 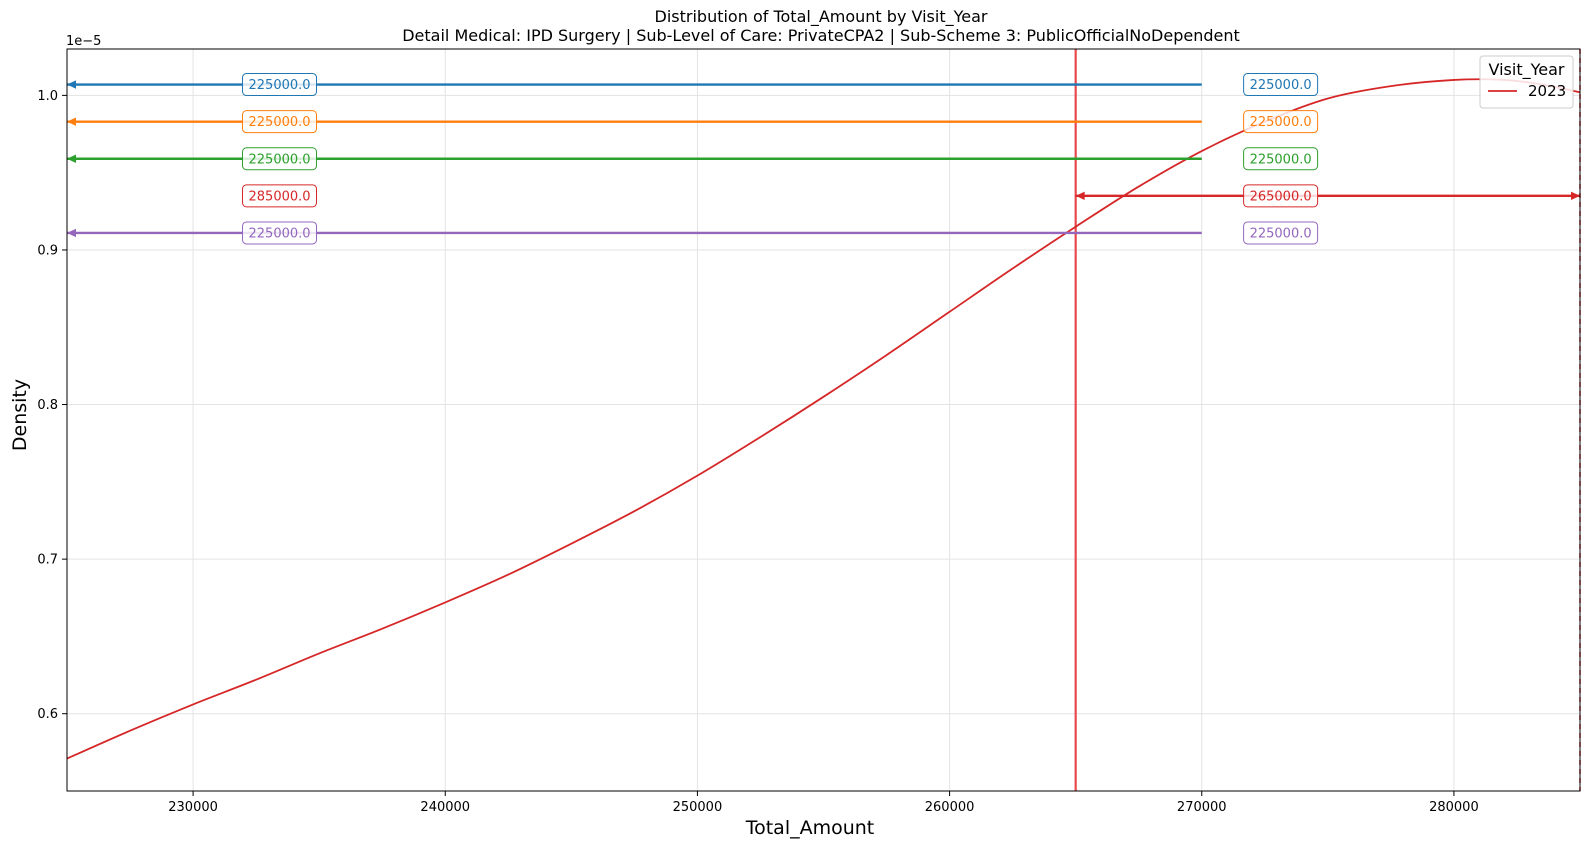 I want to click on legend: Visit_Year 2023, so click(x=1526, y=82).